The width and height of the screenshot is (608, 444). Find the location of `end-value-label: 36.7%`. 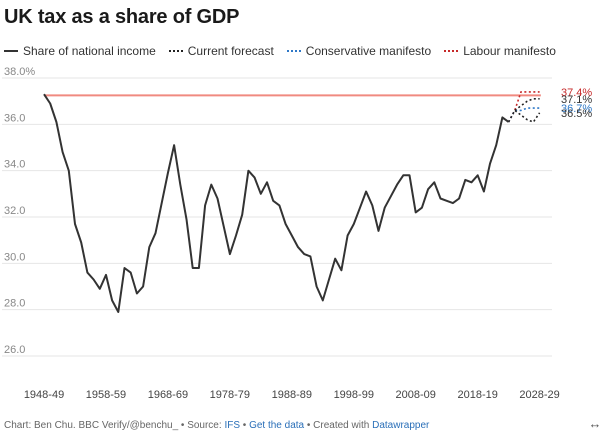

end-value-label: 36.7% is located at coordinates (576, 109).